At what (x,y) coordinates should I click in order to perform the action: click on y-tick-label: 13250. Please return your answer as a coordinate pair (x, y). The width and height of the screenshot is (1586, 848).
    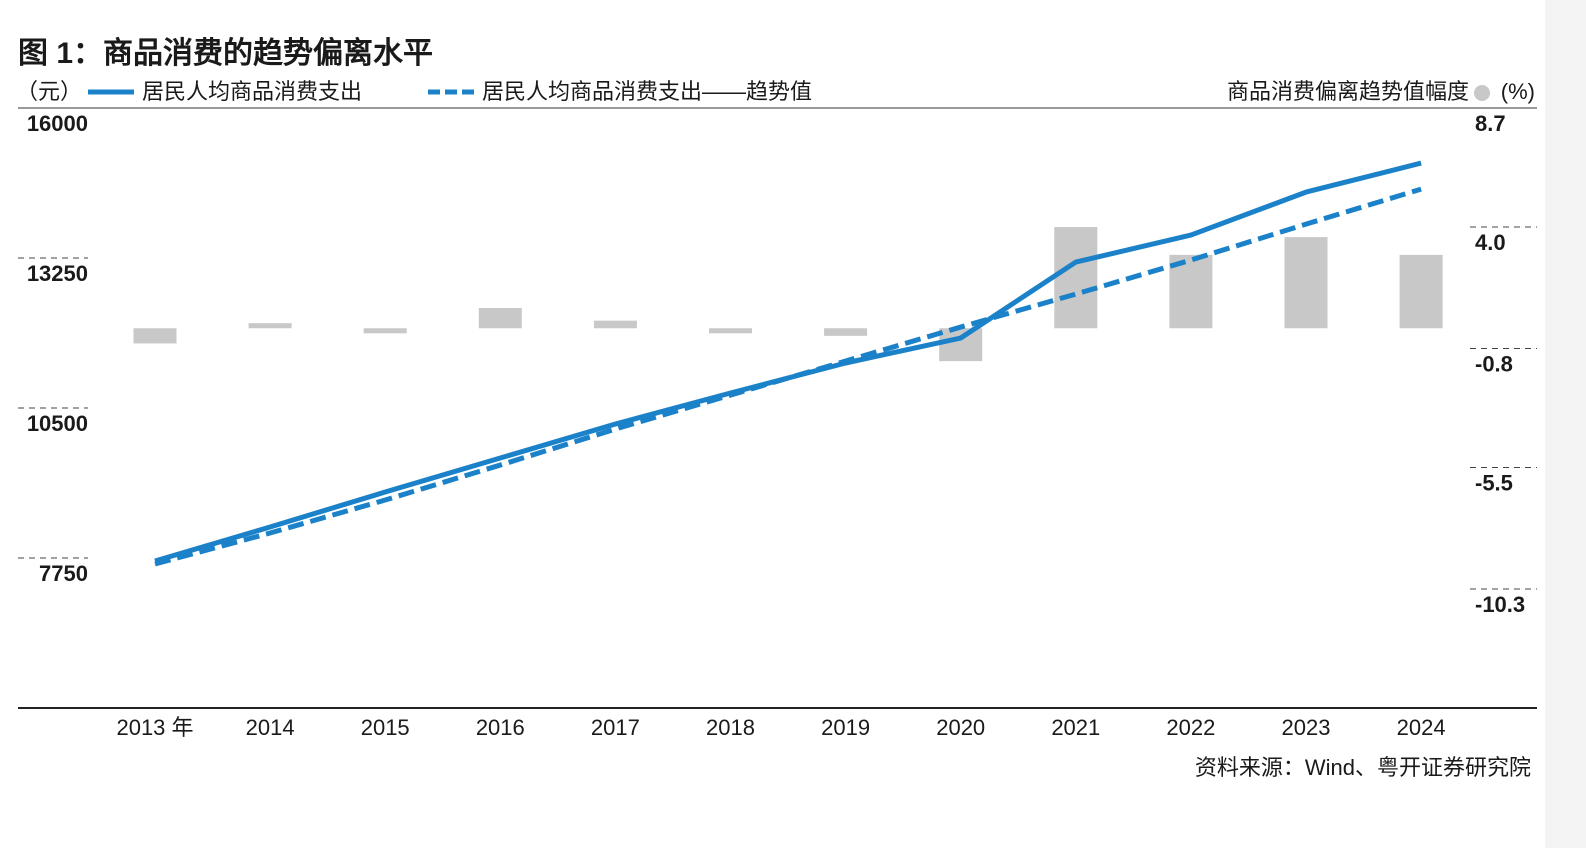
    Looking at the image, I should click on (57, 273).